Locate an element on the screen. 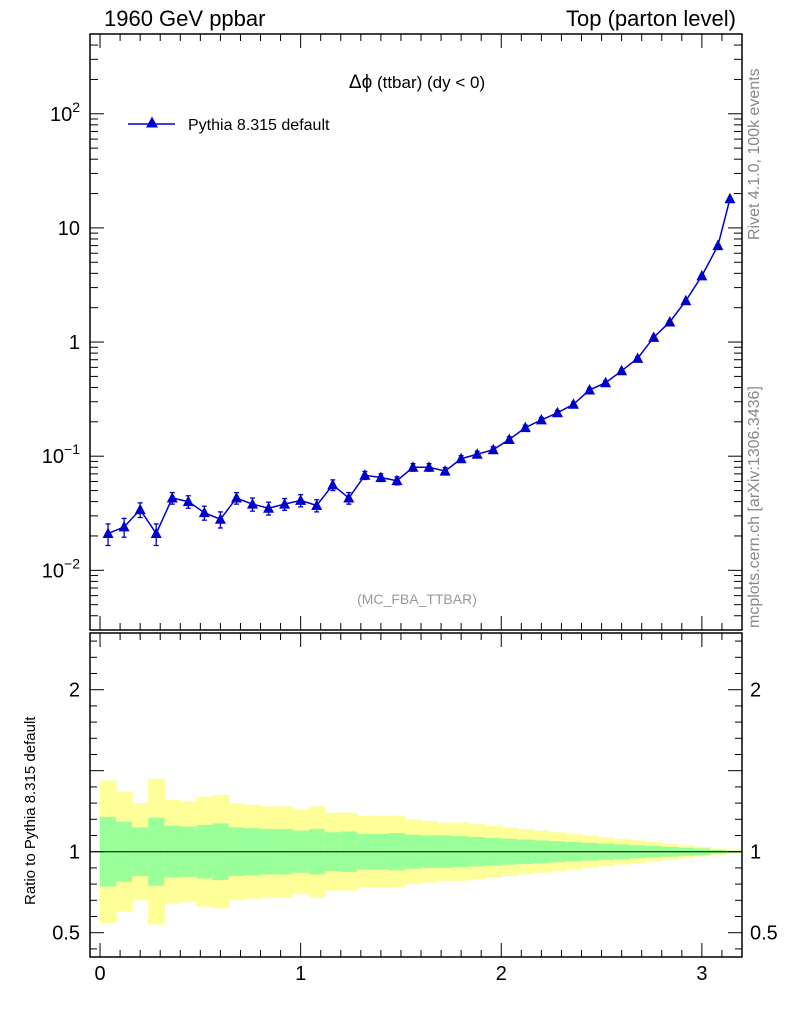 This screenshot has height=1024, width=786. title-symbol: Δϕ is located at coordinates (360, 82).